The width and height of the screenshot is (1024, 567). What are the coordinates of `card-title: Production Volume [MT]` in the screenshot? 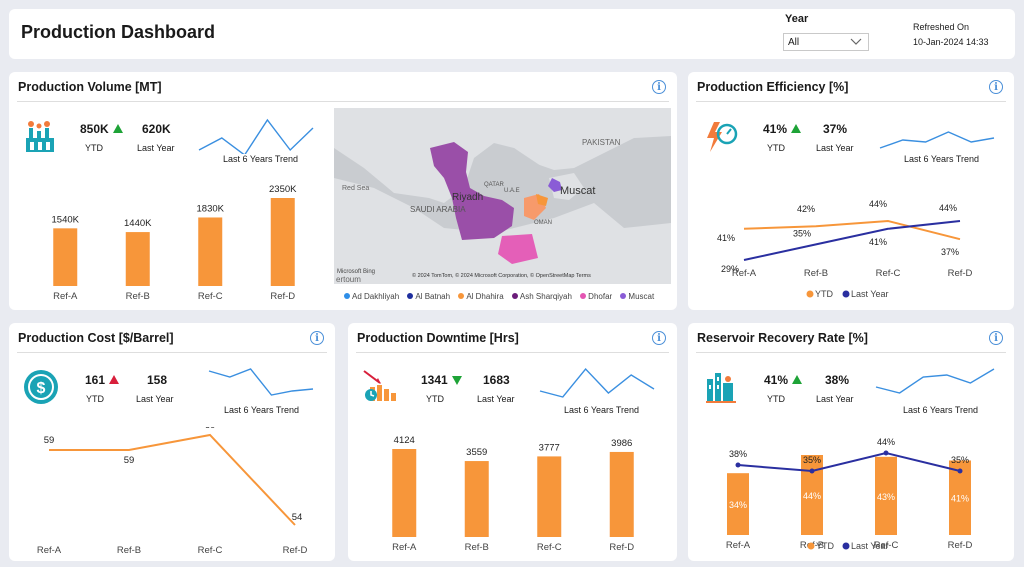 It's located at (90, 87).